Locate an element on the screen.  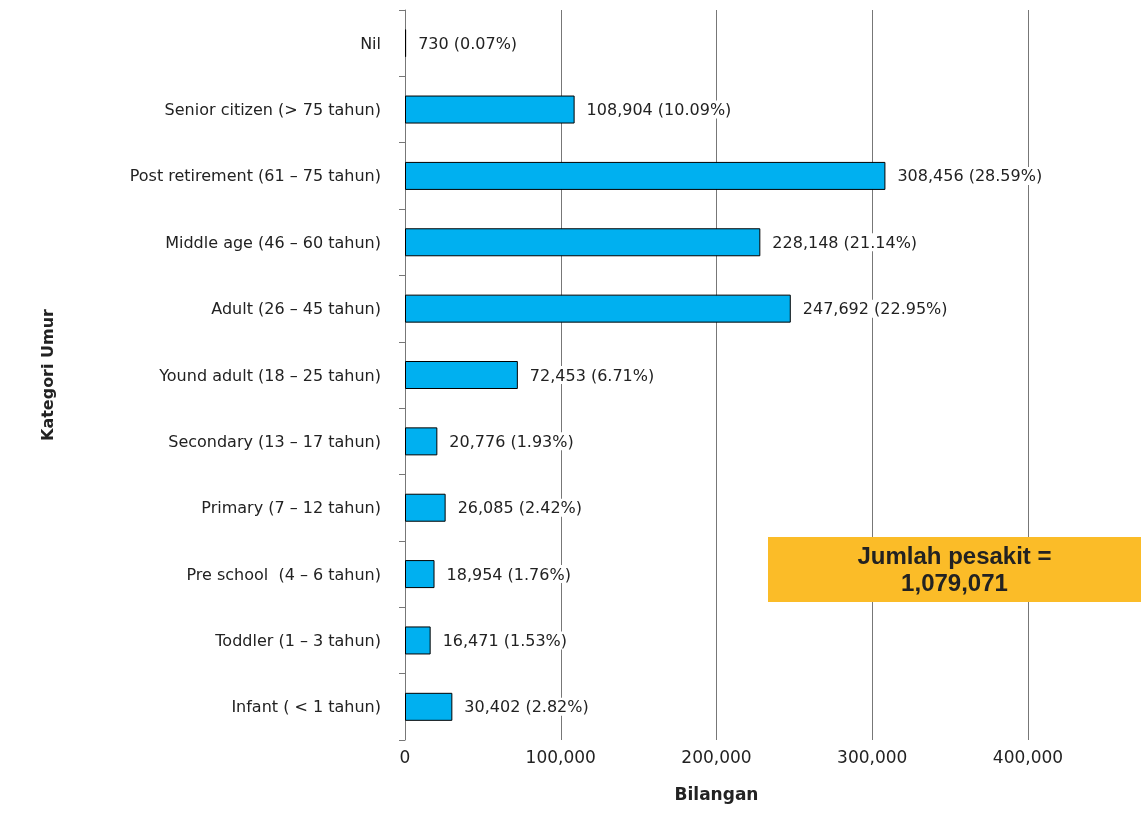
annotation: Jumlah pesakit = 1,079,071 is located at coordinates (954, 569).